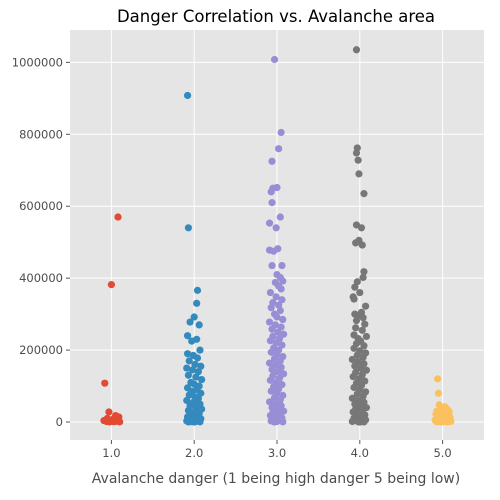 This screenshot has width=500, height=500. What do you see at coordinates (277, 453) in the screenshot?
I see `x-tick-label: 3.0` at bounding box center [277, 453].